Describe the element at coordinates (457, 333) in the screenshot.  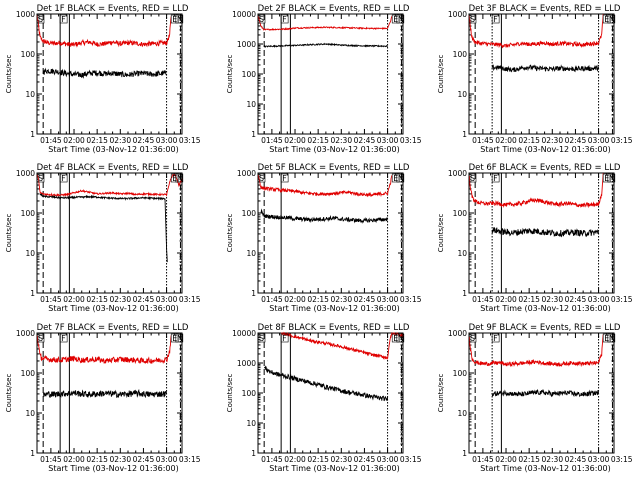
I see `y-tick-label: 1000` at that location.